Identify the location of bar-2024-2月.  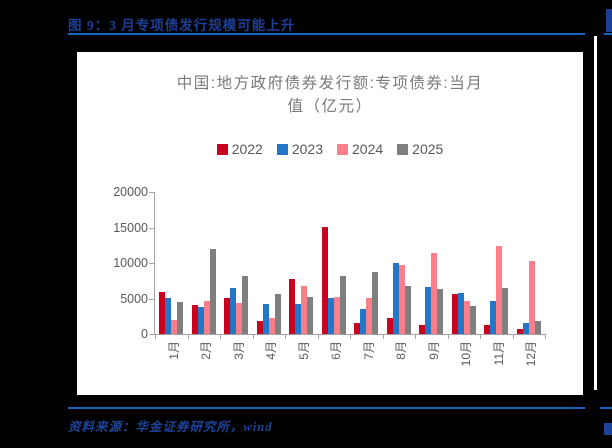
(206, 317).